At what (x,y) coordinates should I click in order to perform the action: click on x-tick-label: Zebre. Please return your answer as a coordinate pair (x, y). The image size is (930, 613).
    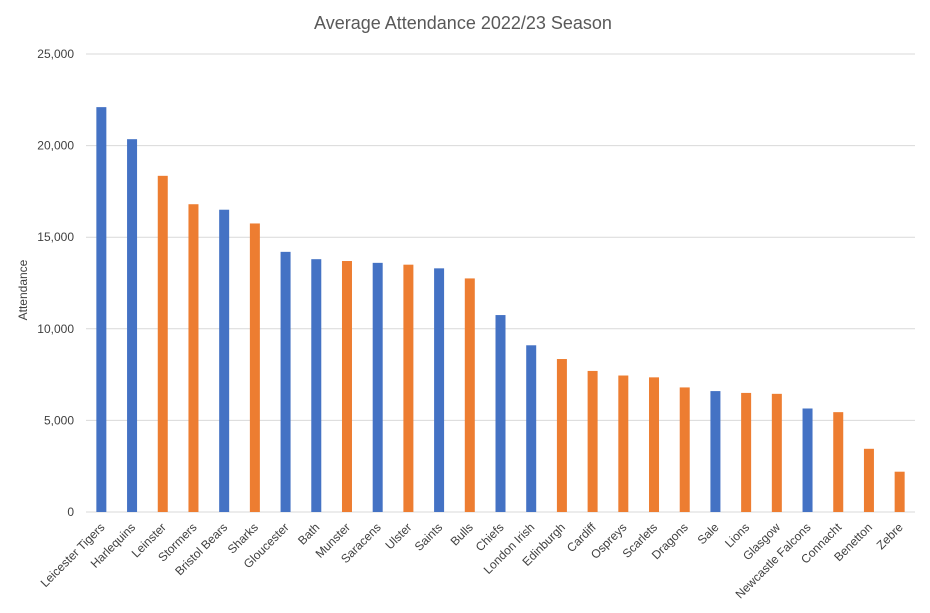
    Looking at the image, I should click on (890, 536).